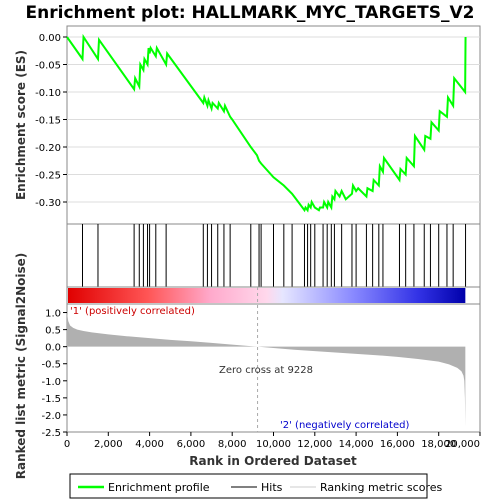 The height and width of the screenshot is (500, 500). I want to click on x-tick-label: 16,000, so click(397, 444).